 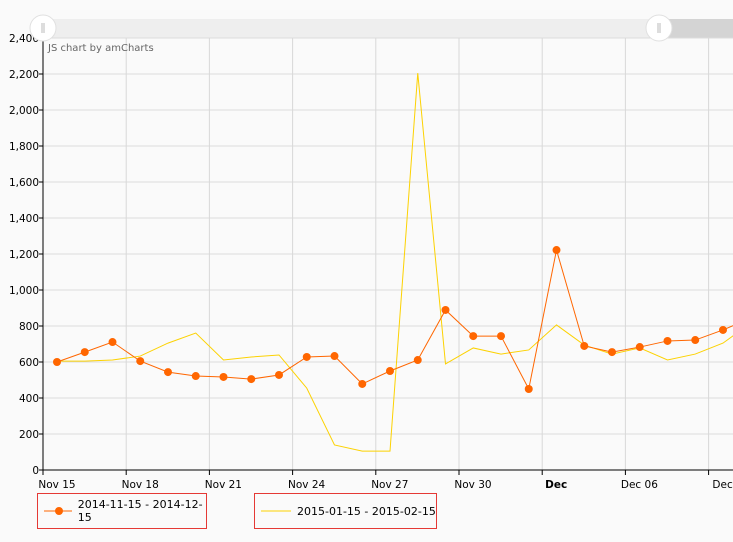 I want to click on x-tick-label: Nov 30, so click(x=472, y=484).